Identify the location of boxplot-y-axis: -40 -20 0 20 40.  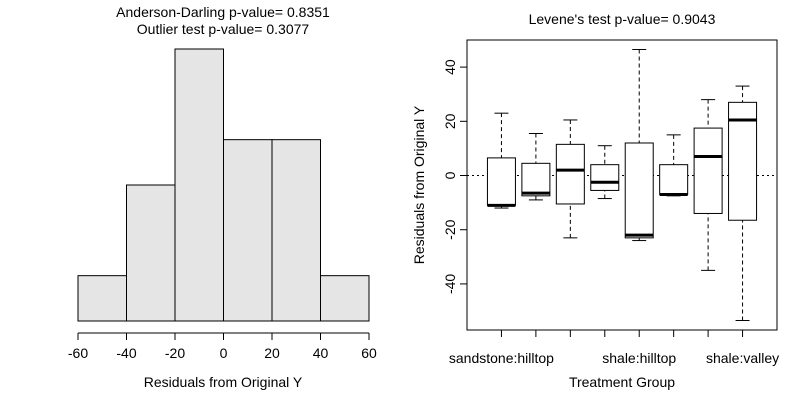
(455, 176).